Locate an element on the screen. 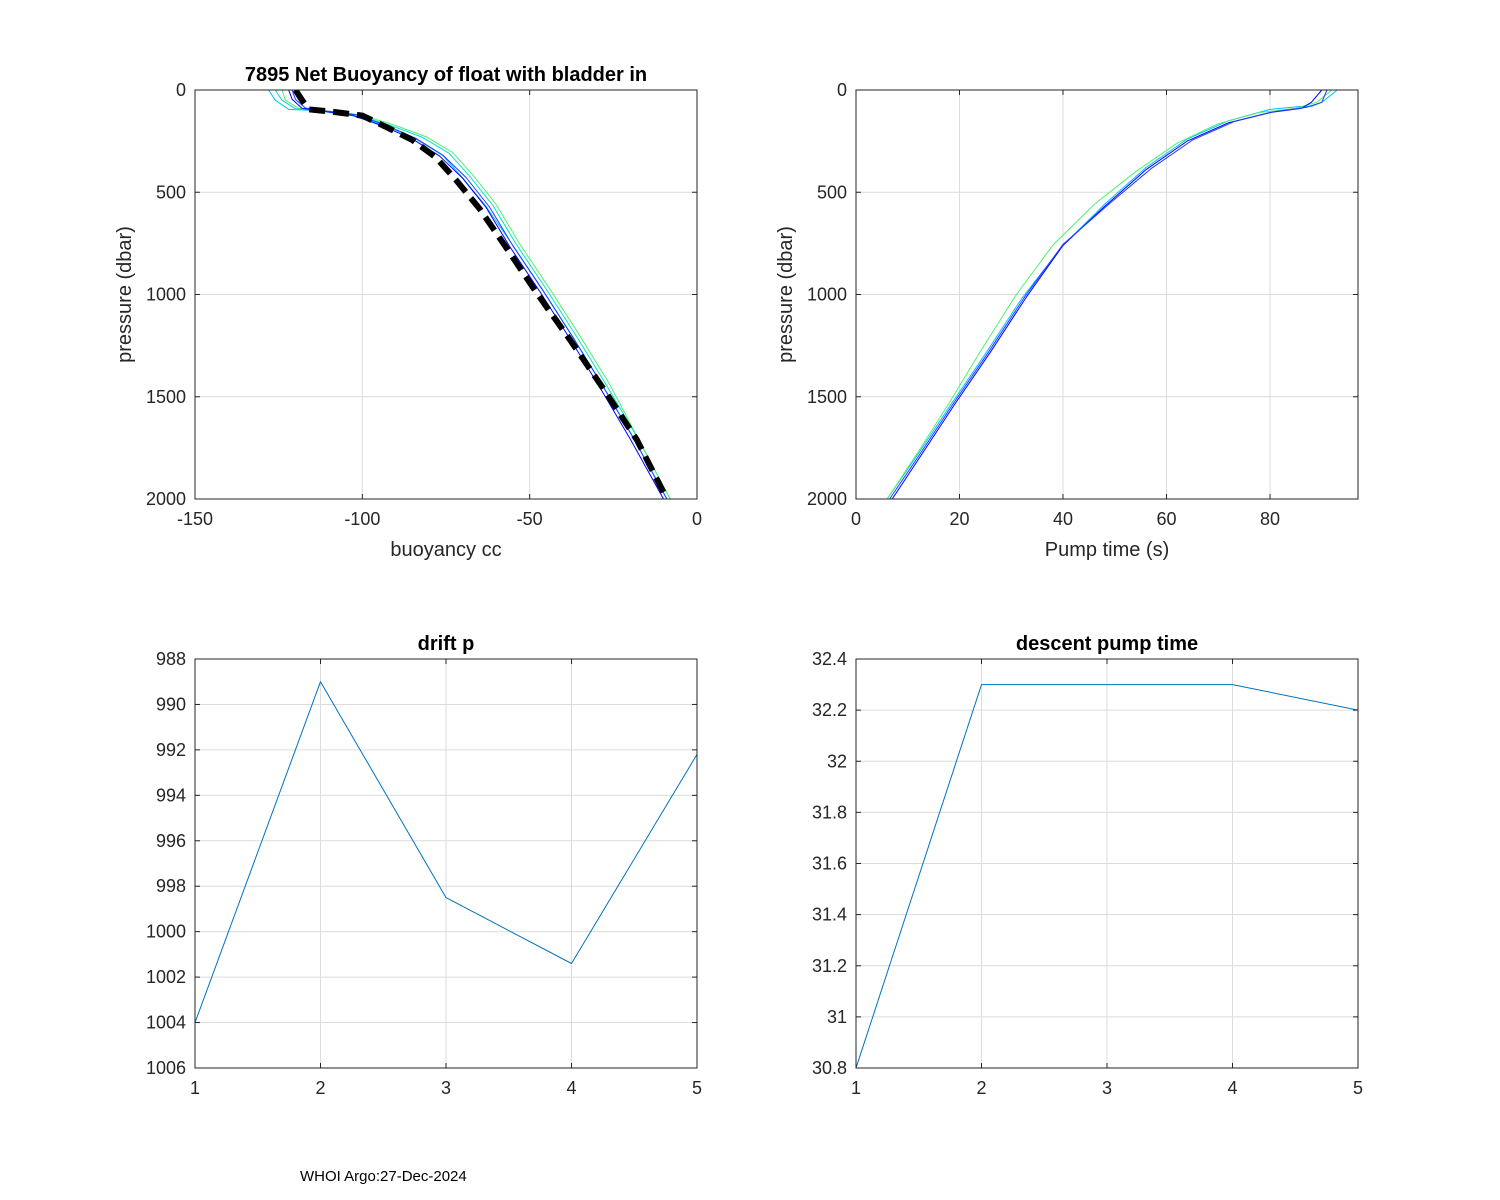 This screenshot has width=1500, height=1200. footer-text: WHOI Argo:27-Dec-2024 is located at coordinates (383, 1176).